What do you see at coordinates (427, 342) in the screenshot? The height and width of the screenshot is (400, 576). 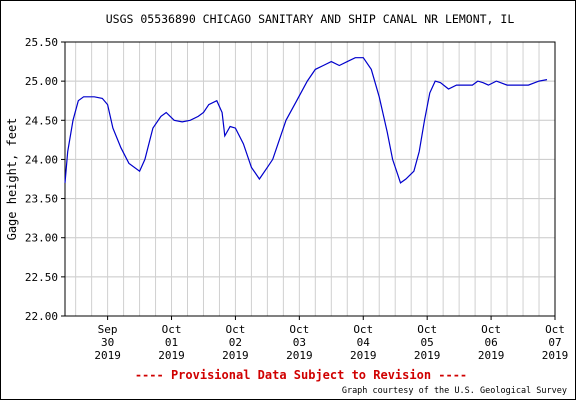 I see `x-tick-label: 05` at bounding box center [427, 342].